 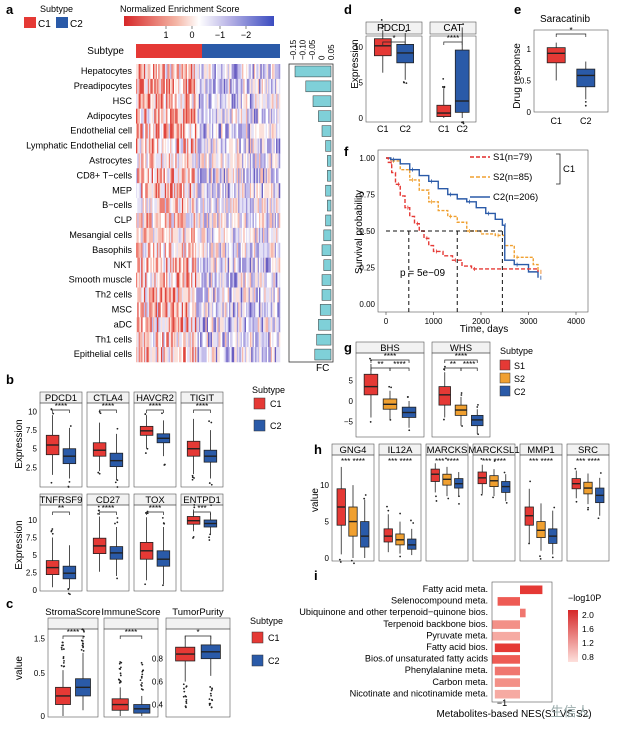 What do you see at coordinates (61, 500) in the screenshot?
I see `panel-b-gene-title: TNFRSF9` at bounding box center [61, 500].